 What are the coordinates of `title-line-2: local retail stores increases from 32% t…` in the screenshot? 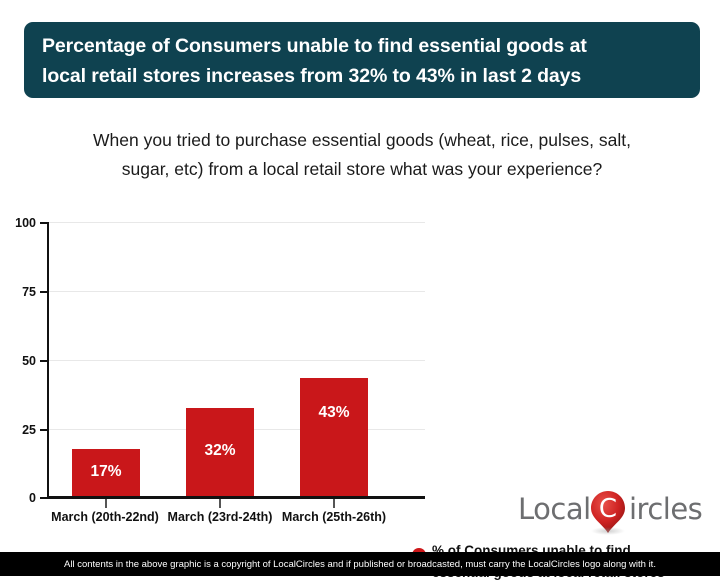 It's located at (312, 76).